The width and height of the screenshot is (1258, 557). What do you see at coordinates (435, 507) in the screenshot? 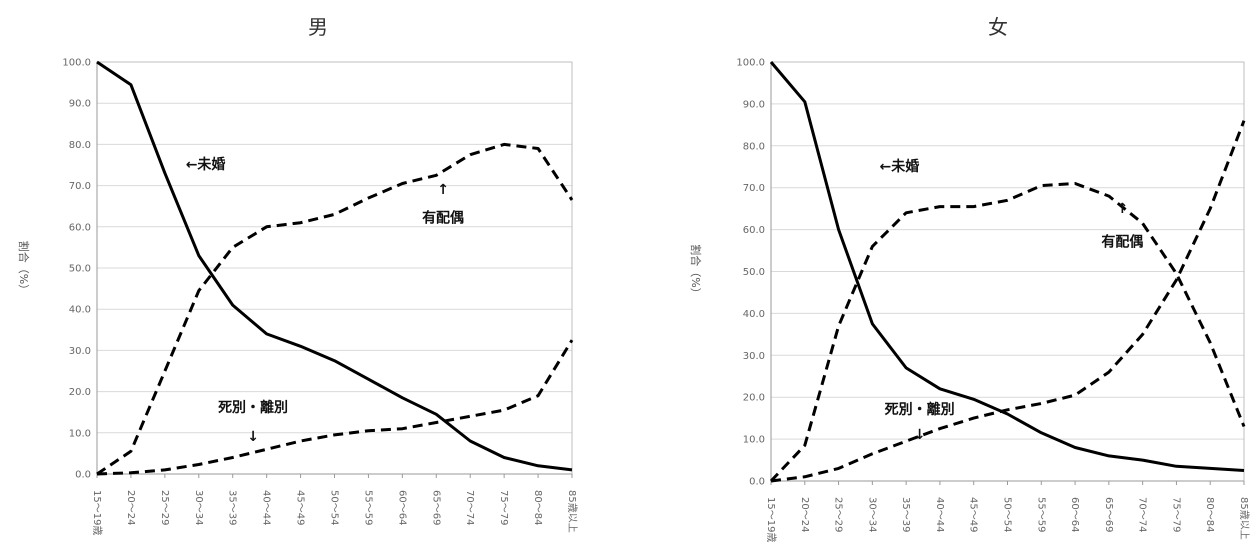
I see `x-tick-label-male: 65～69` at bounding box center [435, 507].